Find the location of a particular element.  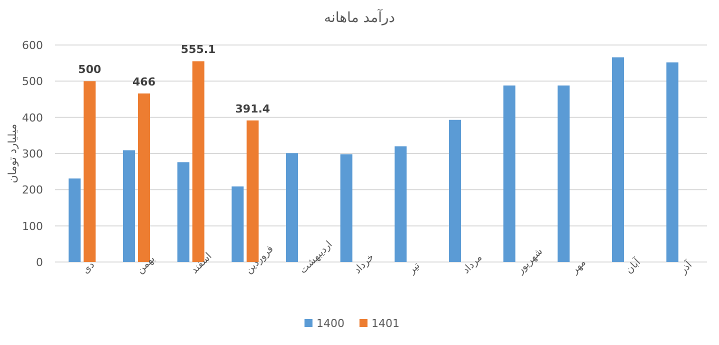

y-tick-label: 300 is located at coordinates (32, 154).